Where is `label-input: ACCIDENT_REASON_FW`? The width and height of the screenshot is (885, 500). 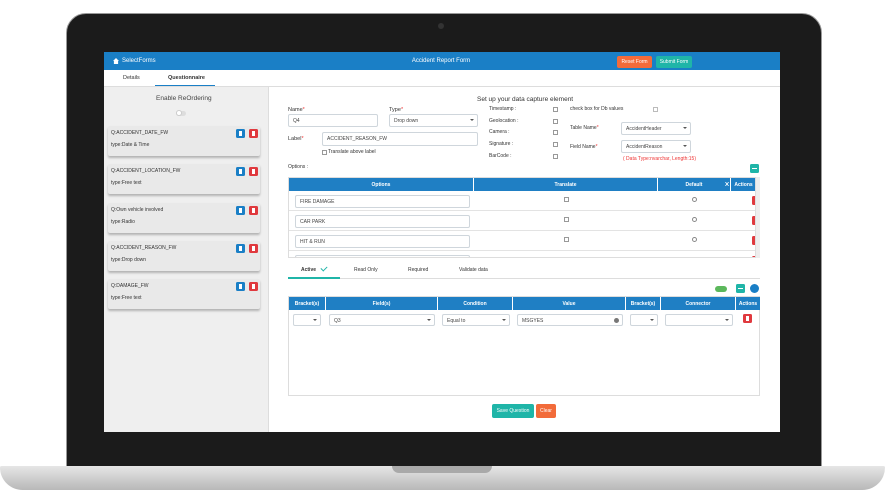 label-input: ACCIDENT_REASON_FW is located at coordinates (400, 139).